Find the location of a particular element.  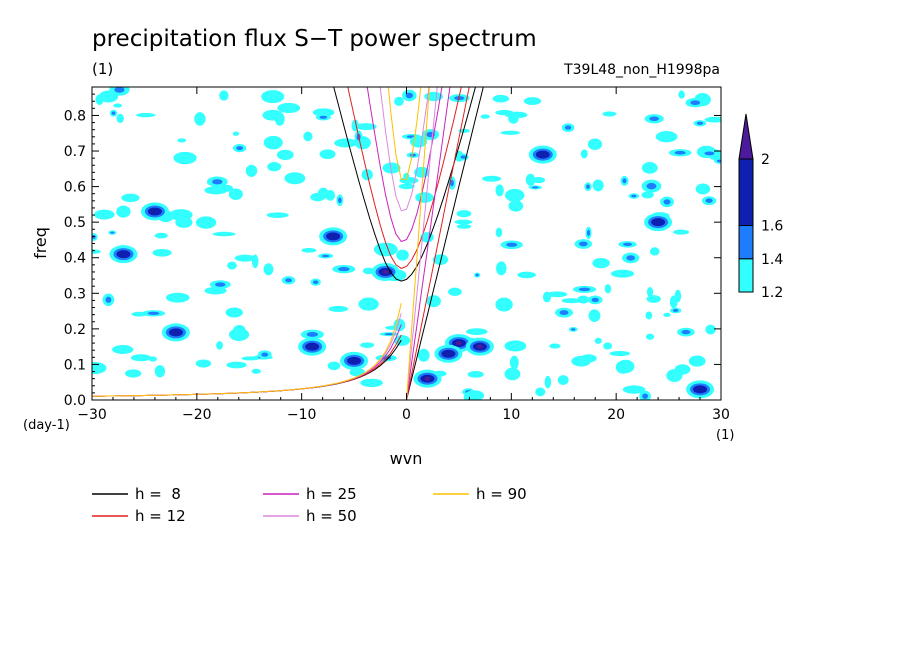

chart-title: precipitation flux S−T power spectrum is located at coordinates (314, 39).